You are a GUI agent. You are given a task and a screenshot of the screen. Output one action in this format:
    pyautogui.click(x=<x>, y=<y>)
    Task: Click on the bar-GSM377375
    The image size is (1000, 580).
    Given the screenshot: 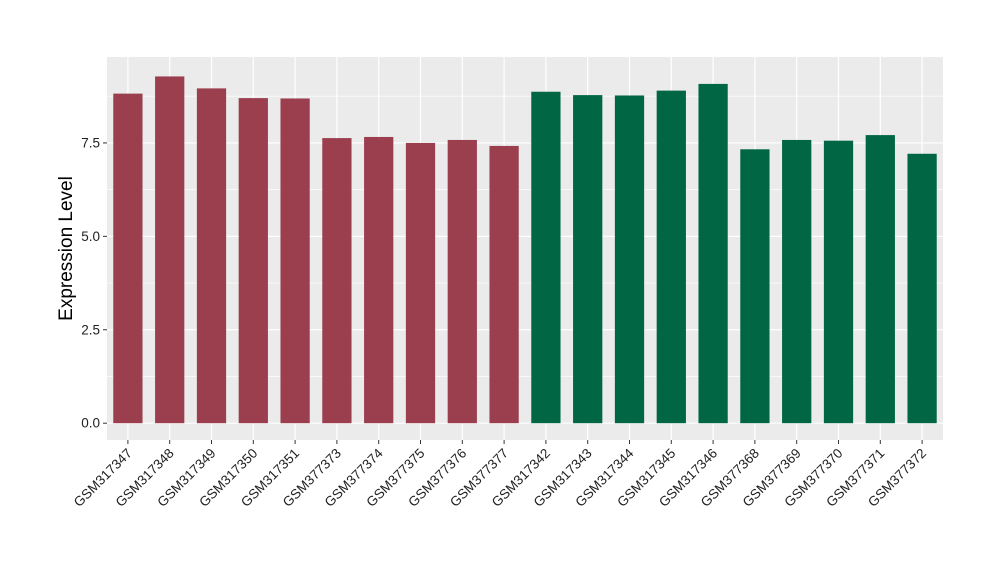 What is the action you would take?
    pyautogui.click(x=420, y=283)
    